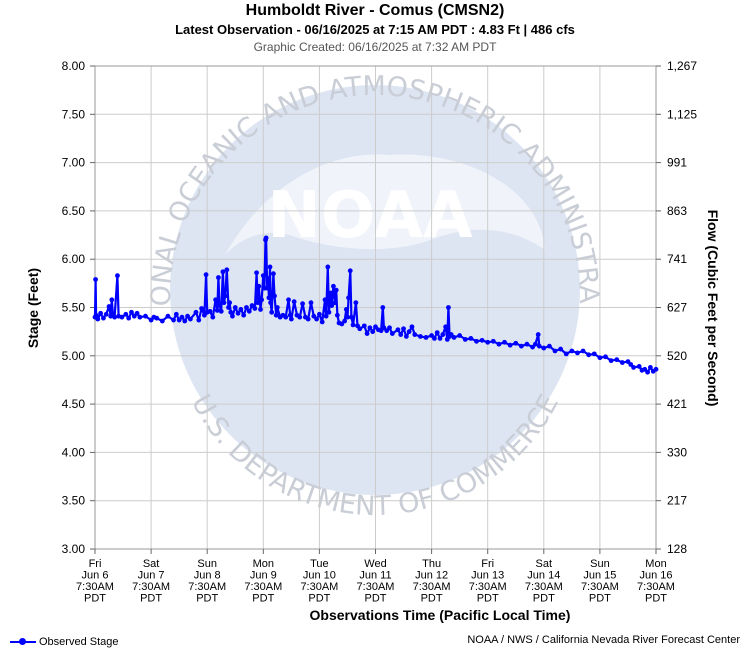  What do you see at coordinates (95, 581) in the screenshot?
I see `x-tick-label: Fri Jun 6 7:30AM PDT` at bounding box center [95, 581].